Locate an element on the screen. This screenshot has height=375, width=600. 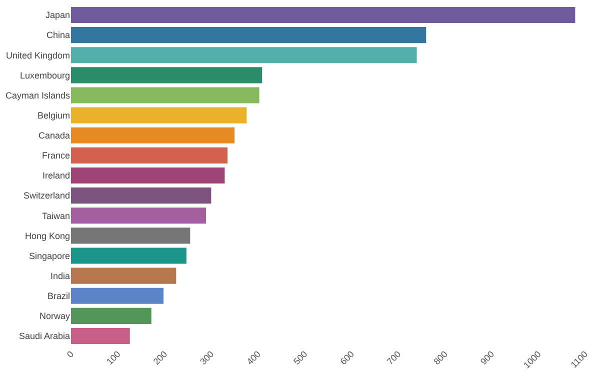
y-tick-label: France is located at coordinates (56, 155).